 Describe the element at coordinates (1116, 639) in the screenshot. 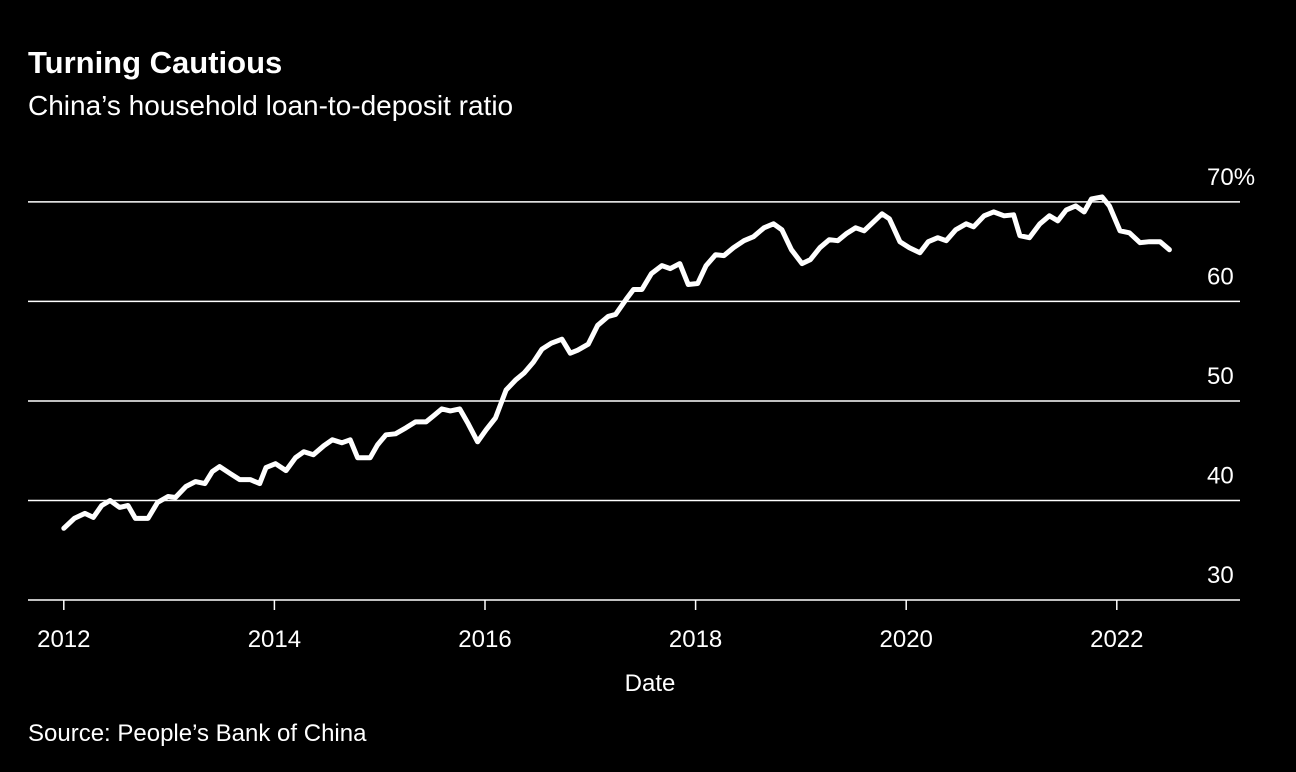

I see `x-tick-label: 2022` at that location.